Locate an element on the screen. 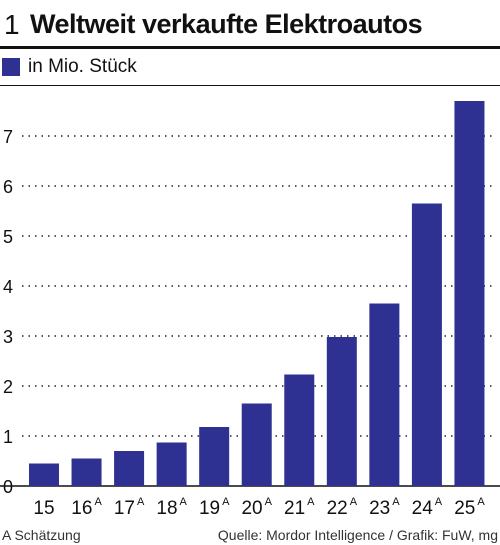 This screenshot has height=545, width=500. x-tick-label: 18 A is located at coordinates (171, 507).